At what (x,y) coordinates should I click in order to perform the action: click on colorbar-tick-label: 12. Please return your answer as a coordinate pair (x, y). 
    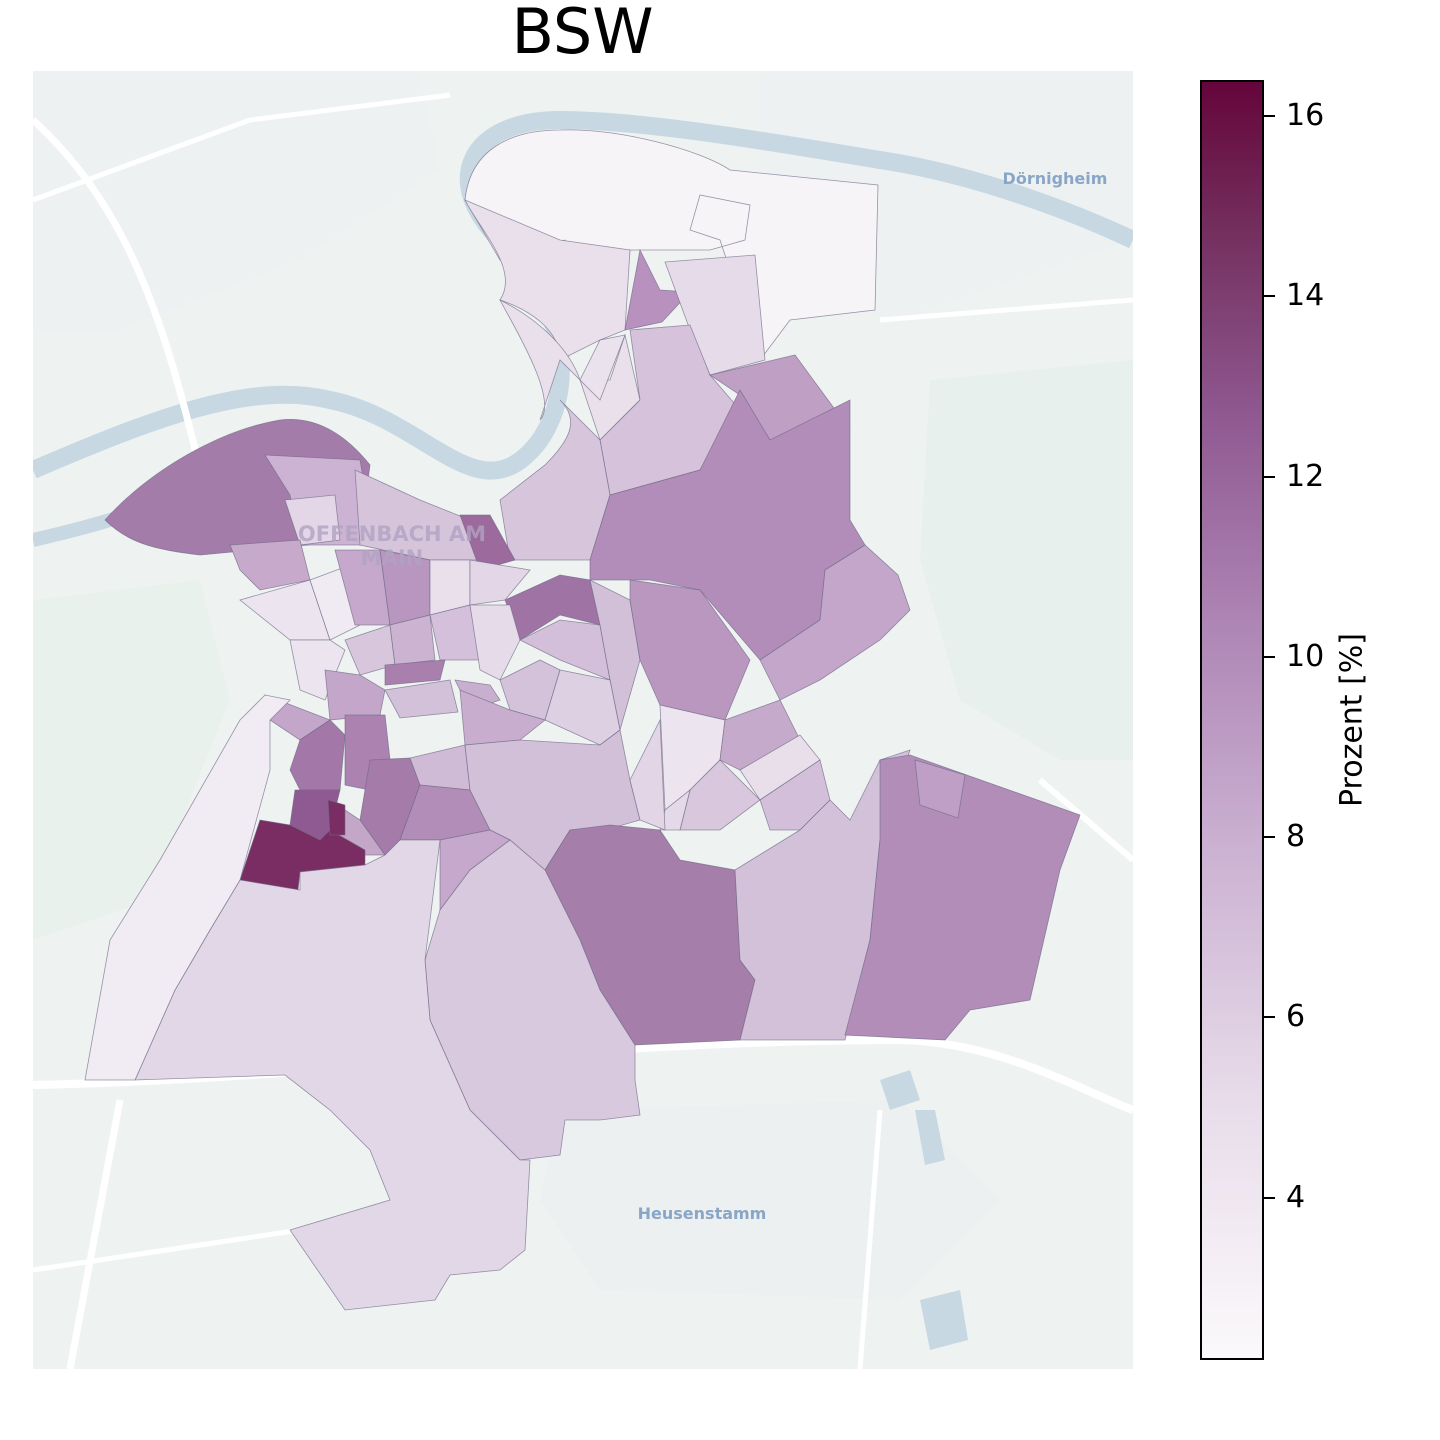
    Looking at the image, I should click on (1305, 476).